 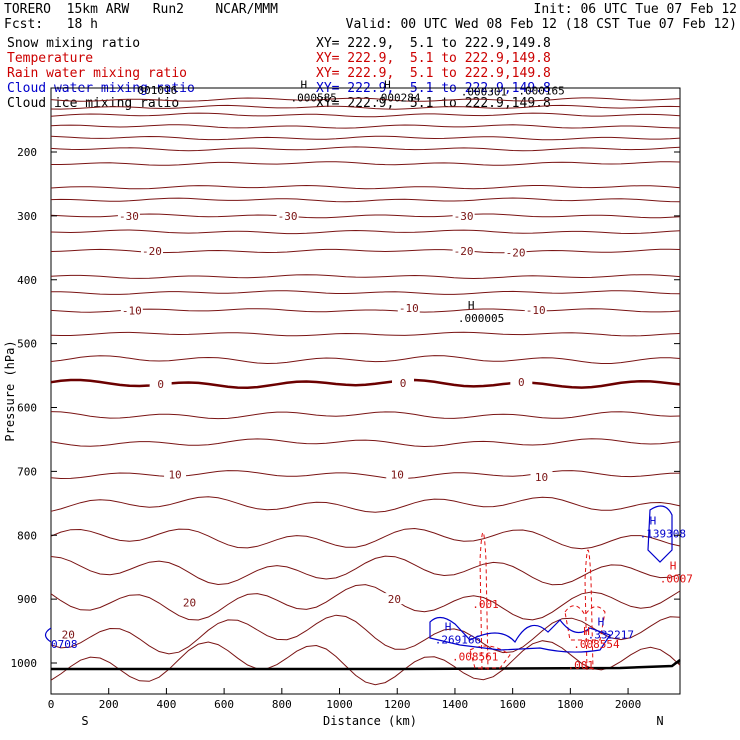 I want to click on x-tick-label: 800, so click(x=282, y=704).